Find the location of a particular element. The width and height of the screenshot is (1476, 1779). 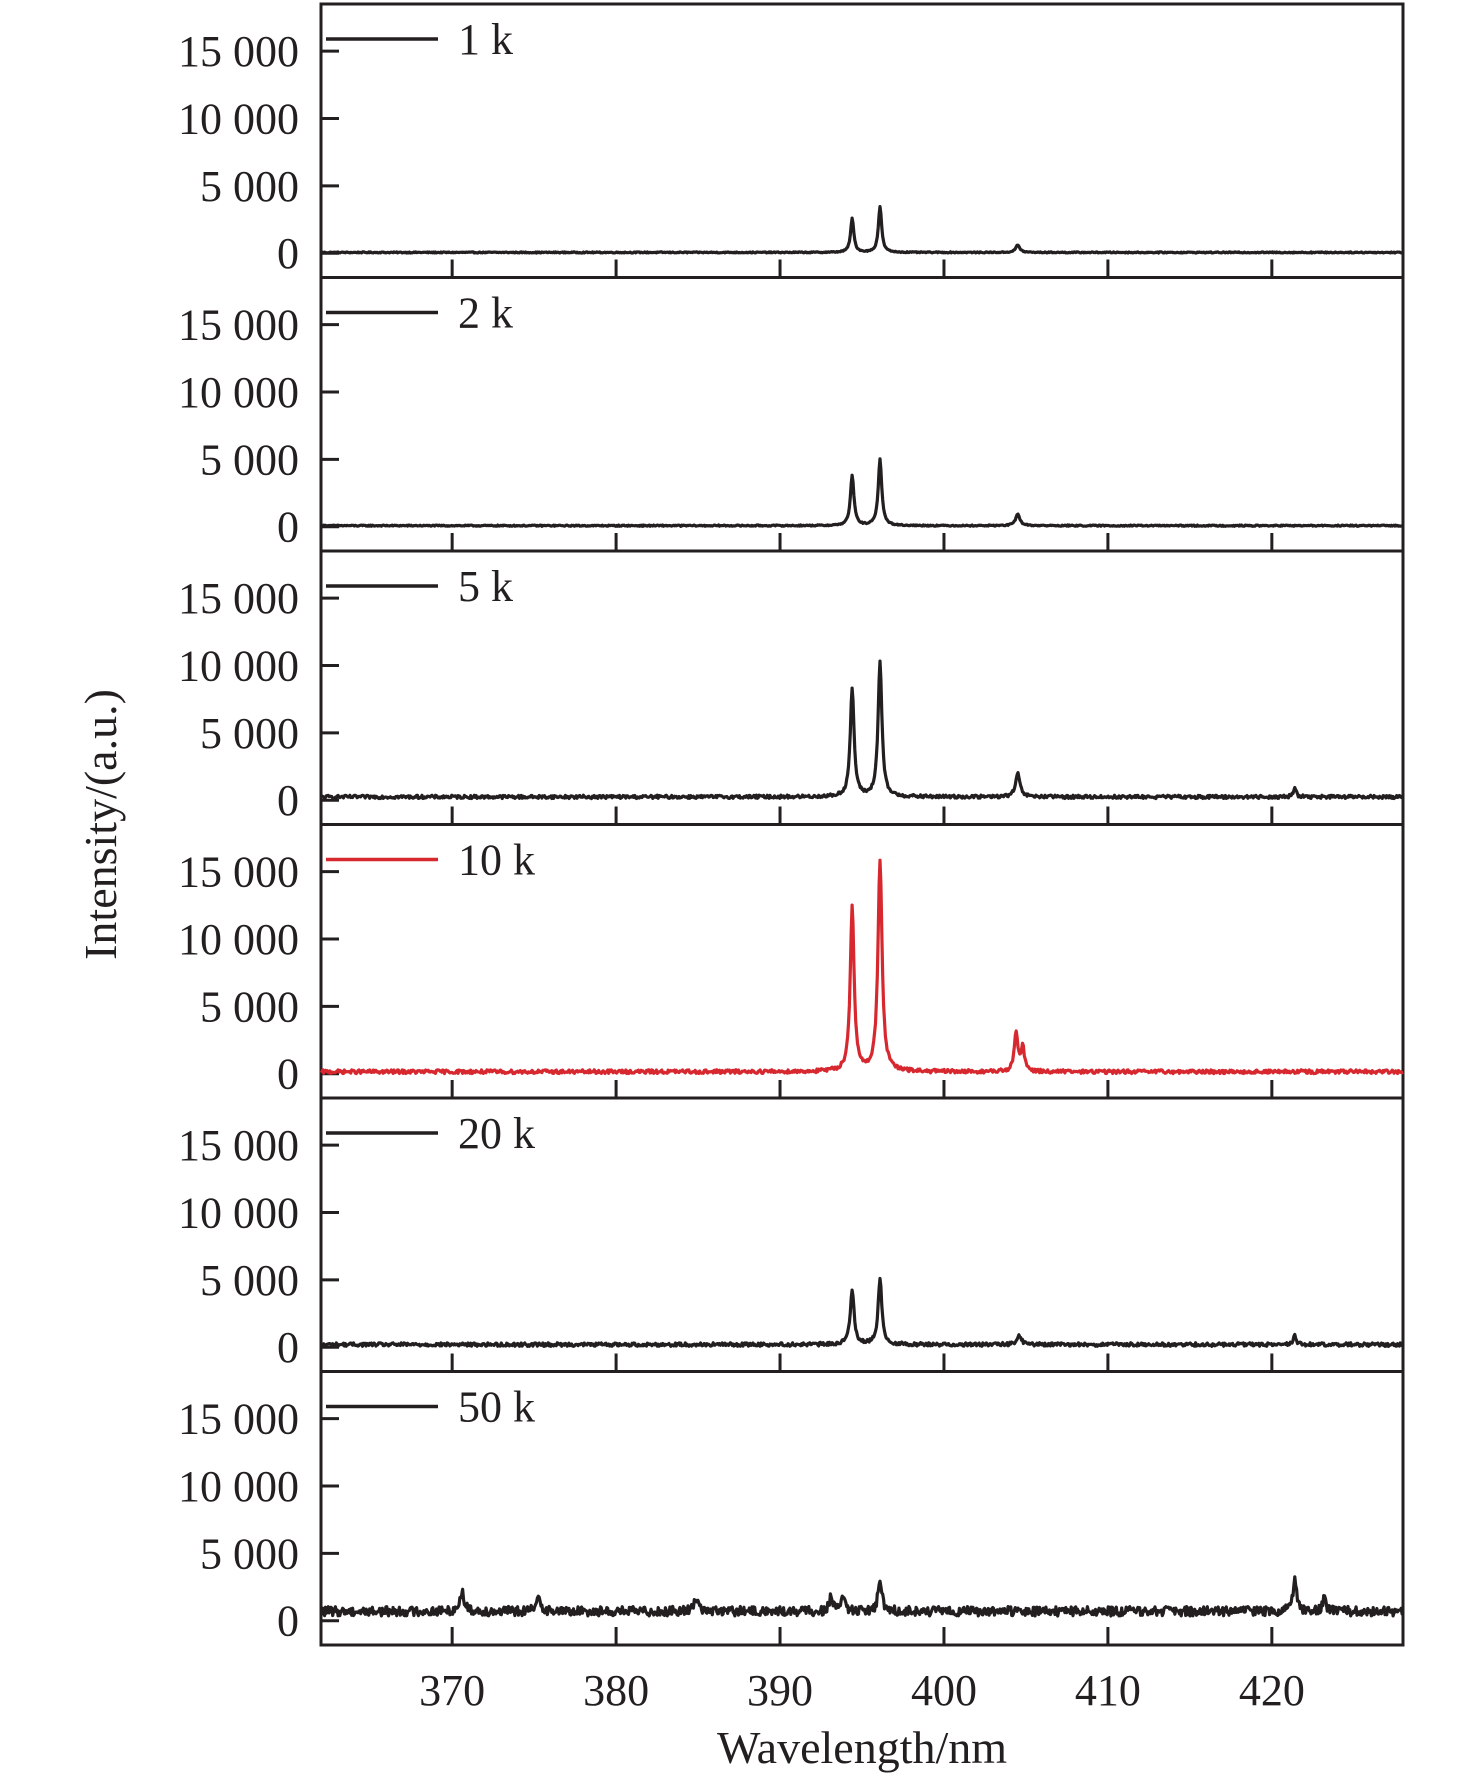

x-tick-label: 370 is located at coordinates (452, 1690).